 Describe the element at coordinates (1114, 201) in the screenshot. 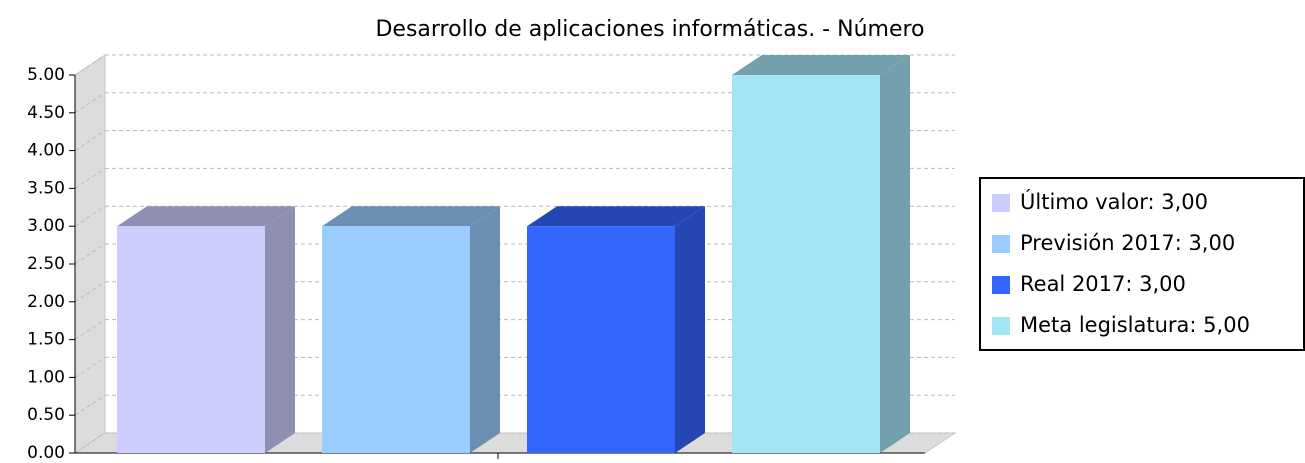

I see `legend-label: Último valor: 3,00` at that location.